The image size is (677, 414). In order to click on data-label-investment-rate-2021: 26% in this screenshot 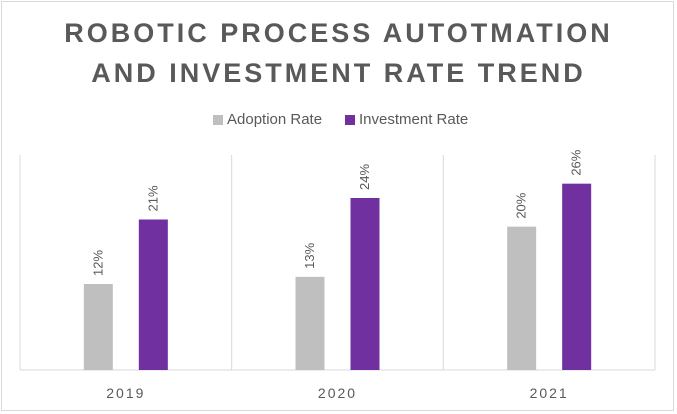, I will do `click(576, 162)`.